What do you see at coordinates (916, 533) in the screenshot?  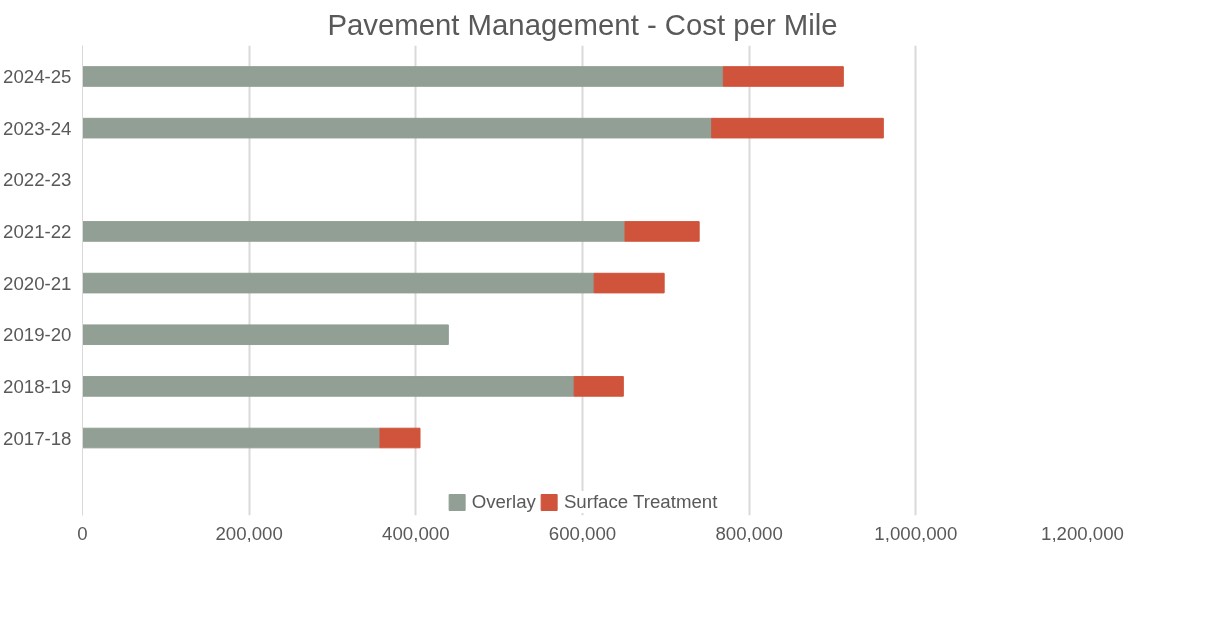 I see `x-tick-label: 1,000,000` at bounding box center [916, 533].